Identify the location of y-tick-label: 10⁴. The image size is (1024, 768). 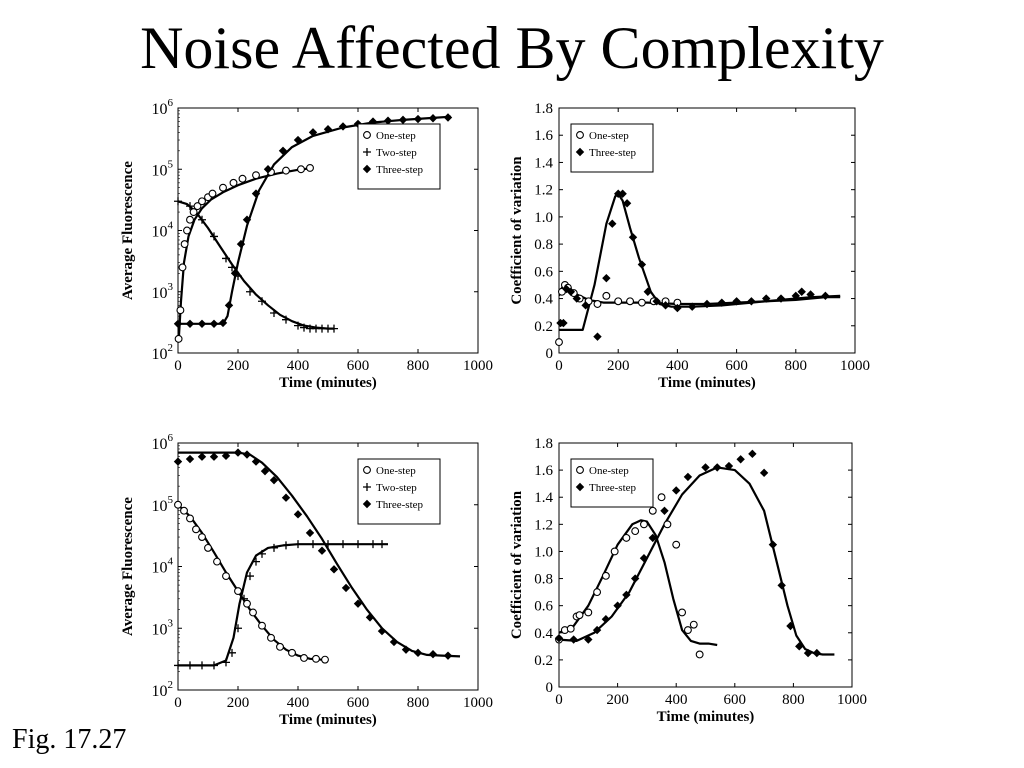
(163, 566).